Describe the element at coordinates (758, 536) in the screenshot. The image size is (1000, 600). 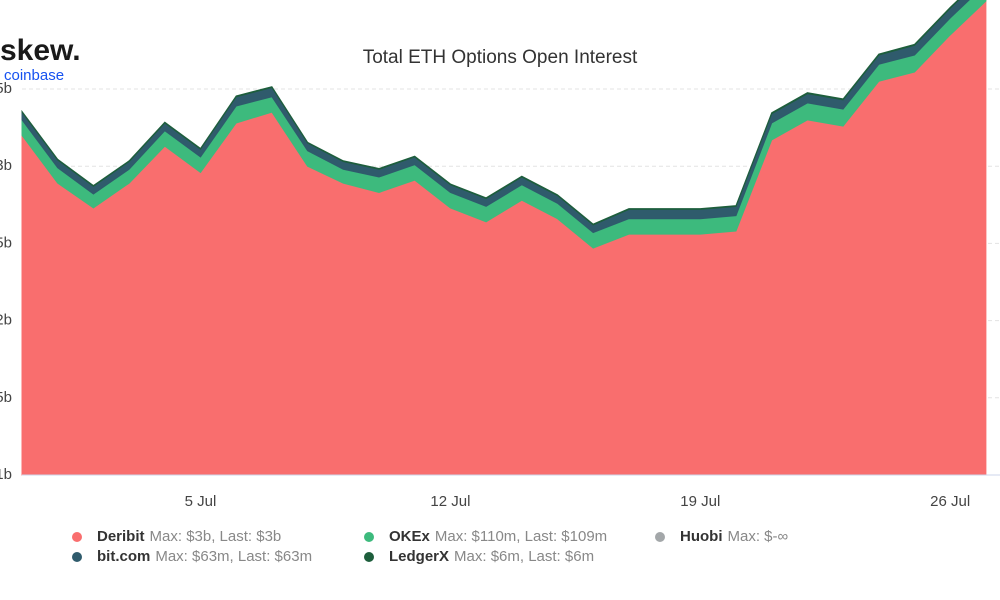
I see `legend-summary: Max: $-∞` at that location.